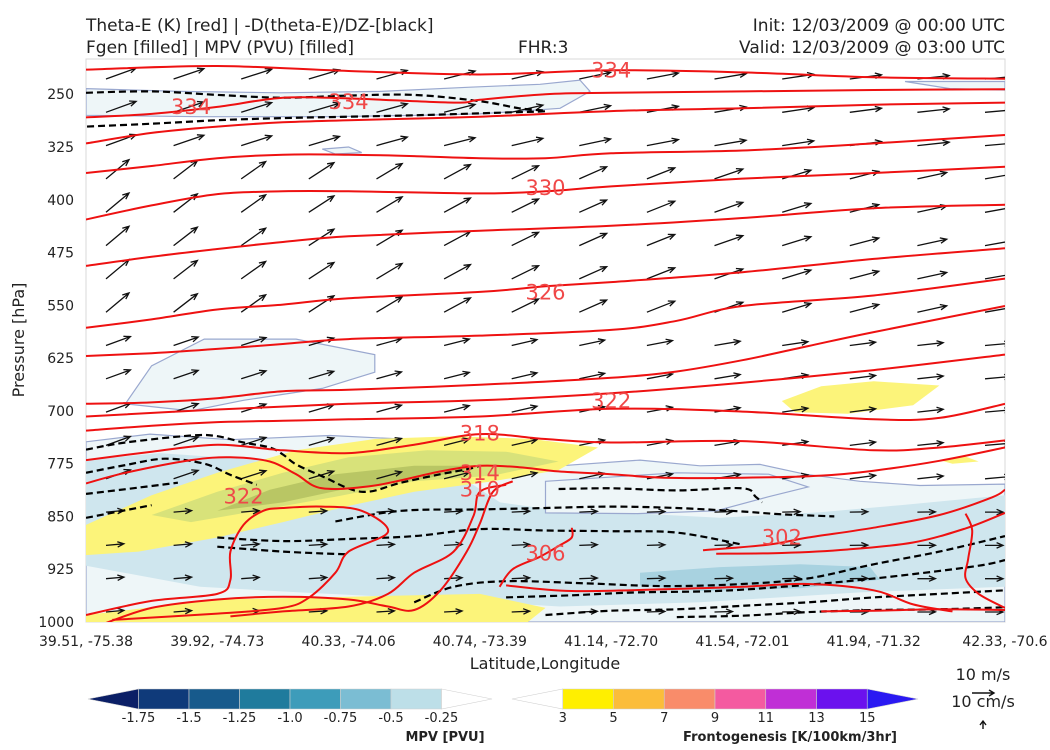 The width and height of the screenshot is (1050, 750). Describe the element at coordinates (563, 718) in the screenshot. I see `frontogenesis-colorbar-tick-label: 3` at that location.